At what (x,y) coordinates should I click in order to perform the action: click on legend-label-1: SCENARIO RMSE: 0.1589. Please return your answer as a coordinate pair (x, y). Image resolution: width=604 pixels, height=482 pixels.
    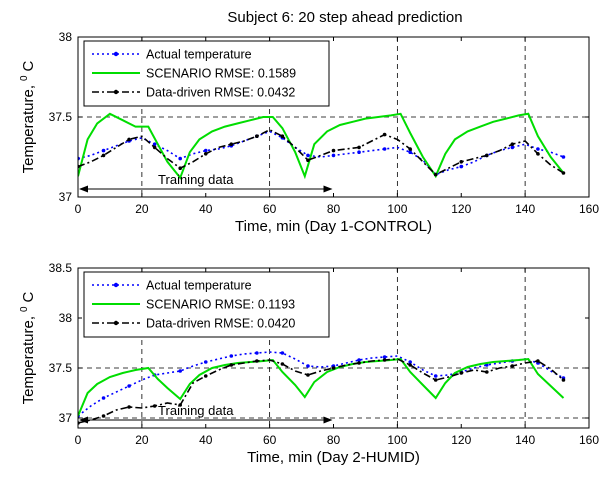
    Looking at the image, I should click on (221, 74).